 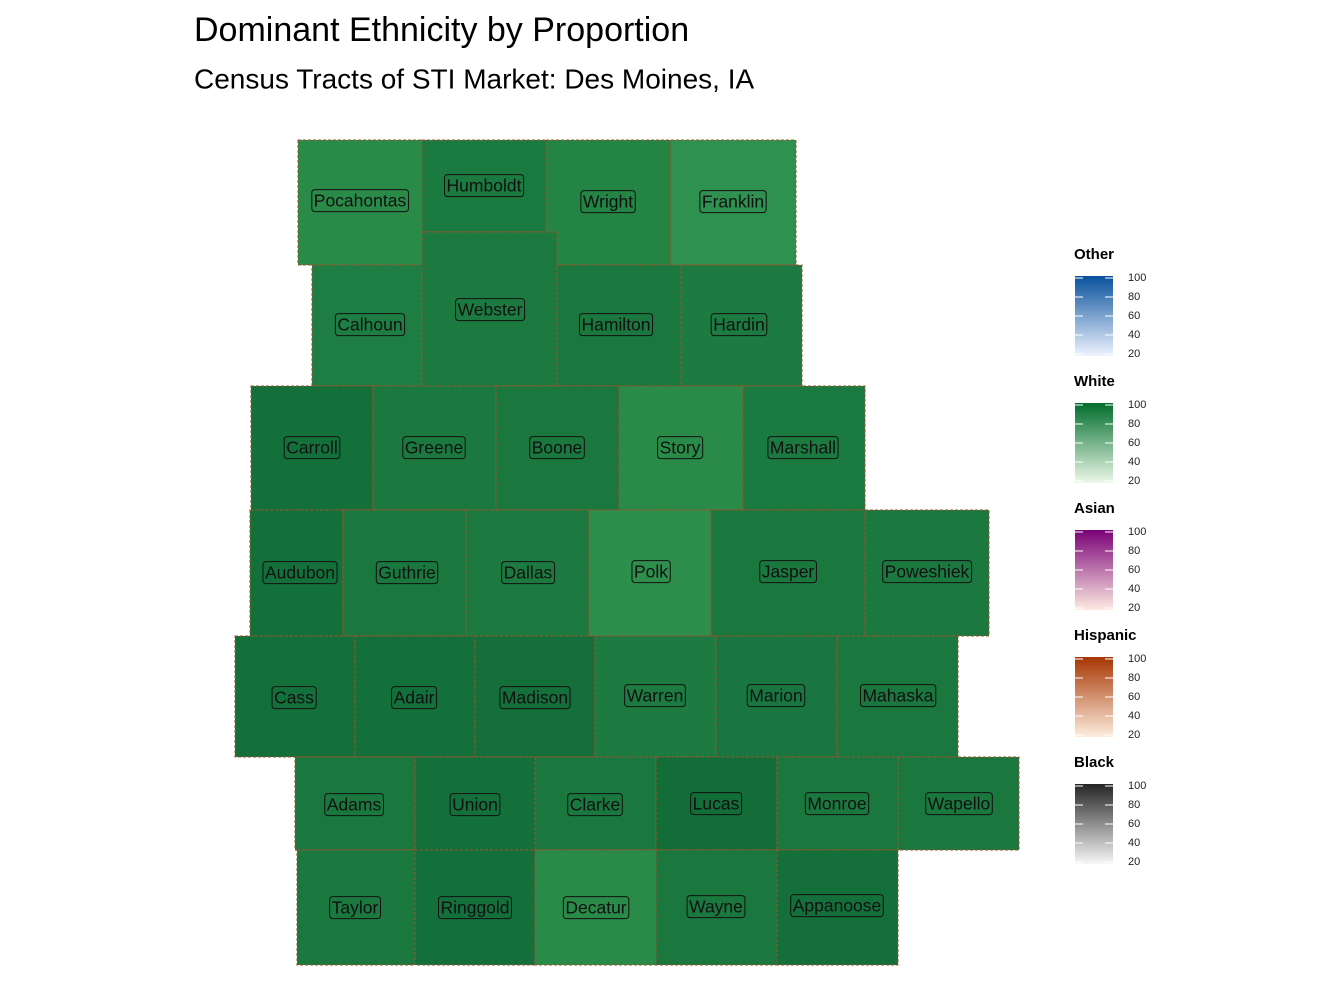 I want to click on county-label: Guthrie, so click(x=406, y=573).